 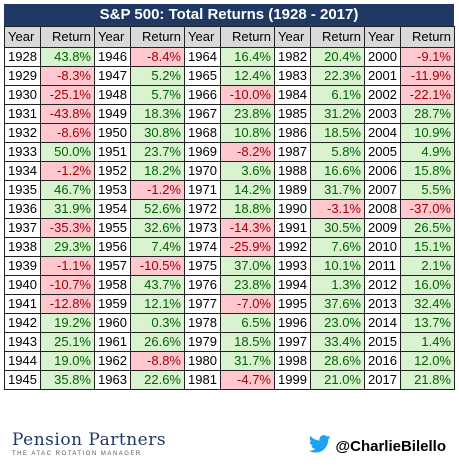 What do you see at coordinates (202, 76) in the screenshot?
I see `year-cell: 1965` at bounding box center [202, 76].